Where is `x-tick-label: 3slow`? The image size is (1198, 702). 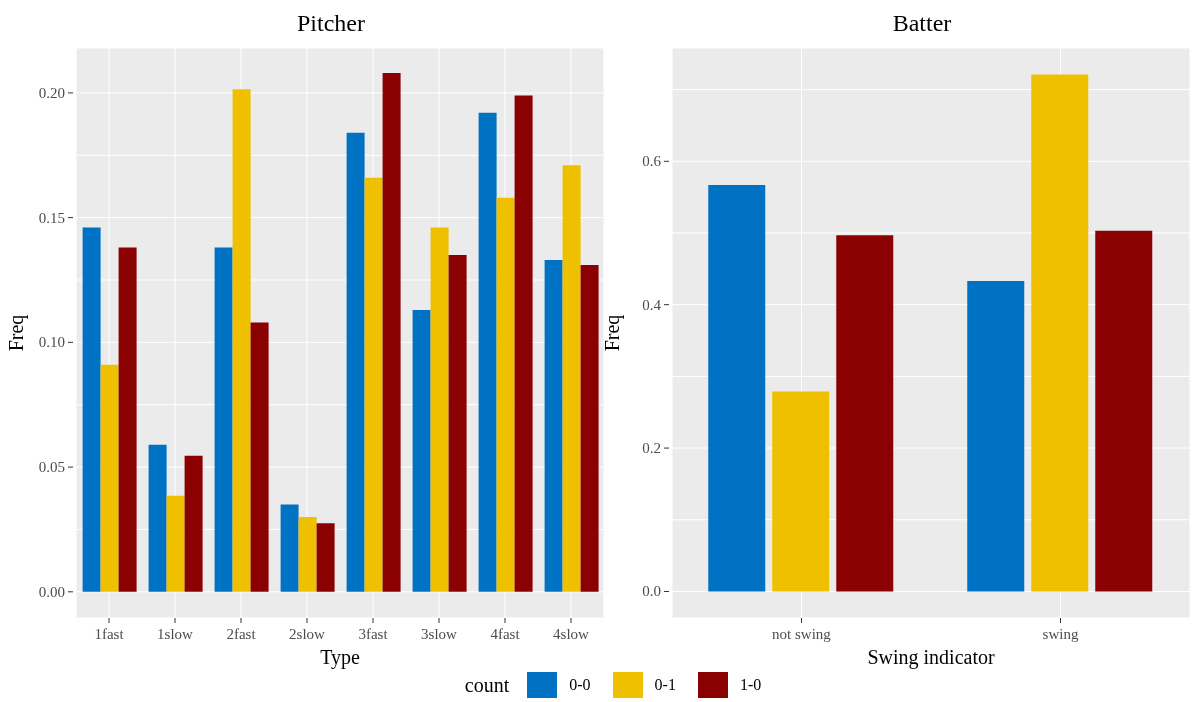
x-tick-label: 3slow is located at coordinates (439, 634).